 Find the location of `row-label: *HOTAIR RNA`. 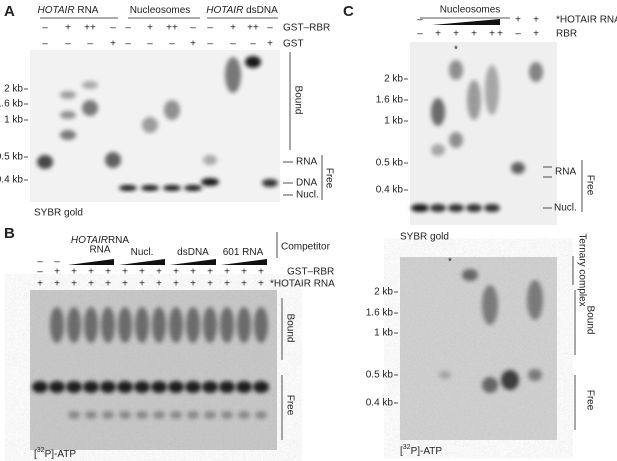

row-label: *HOTAIR RNA is located at coordinates (302, 284).